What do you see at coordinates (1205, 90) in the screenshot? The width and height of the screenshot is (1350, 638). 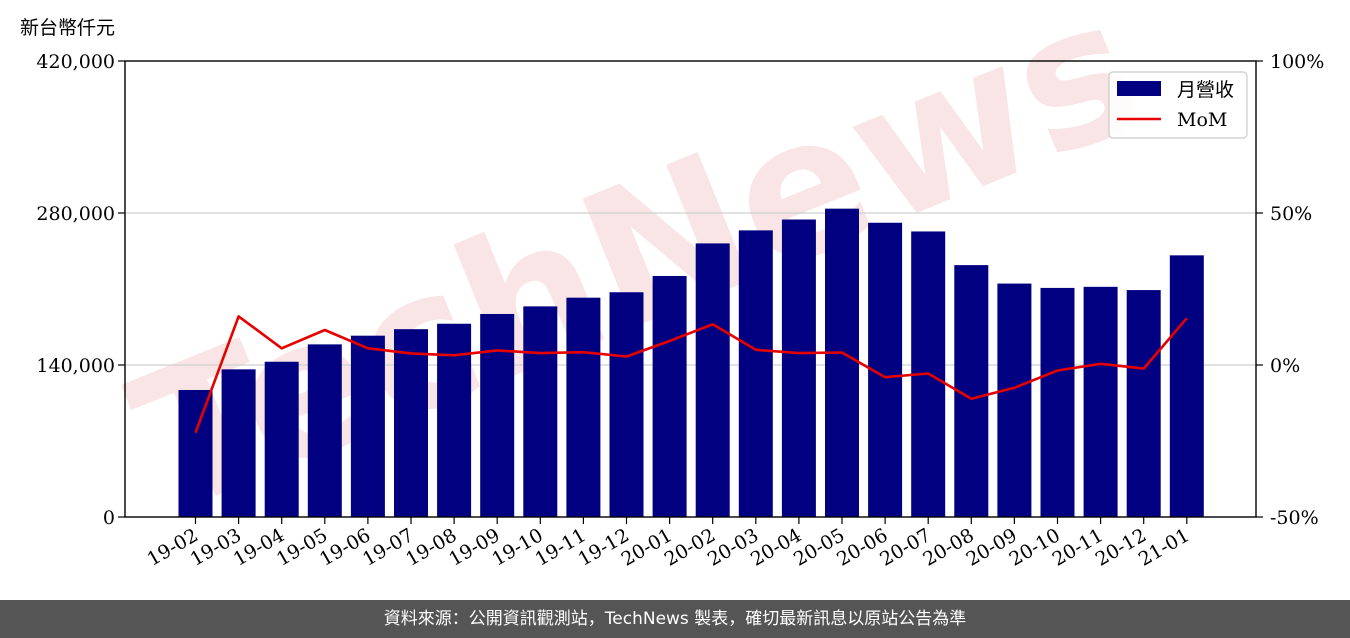 I see `legend-label-revenue: 月營收` at bounding box center [1205, 90].